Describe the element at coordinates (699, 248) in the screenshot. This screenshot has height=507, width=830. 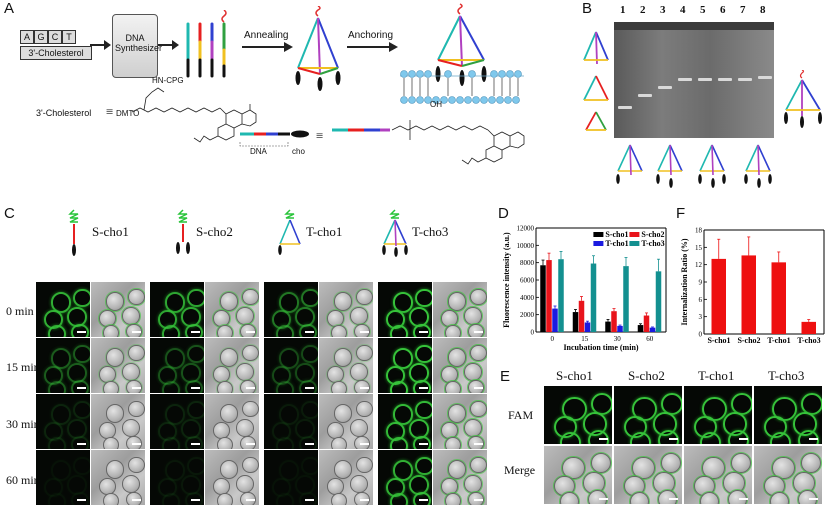
I see `y-tick-label: 15` at that location.